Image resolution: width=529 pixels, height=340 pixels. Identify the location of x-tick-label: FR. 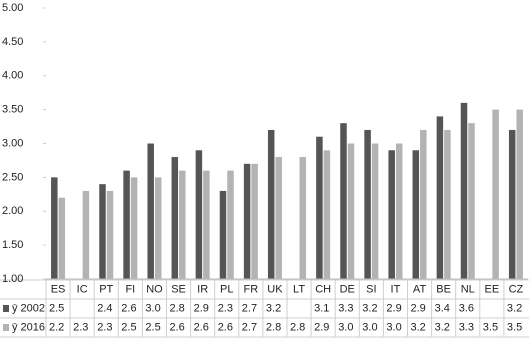
(251, 289).